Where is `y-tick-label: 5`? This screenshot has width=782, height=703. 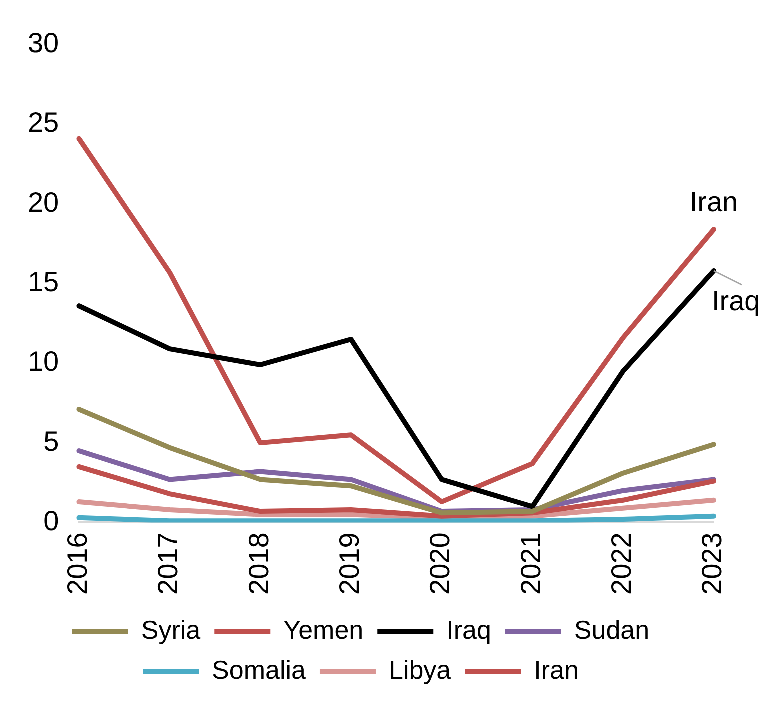
y-tick-label: 5 is located at coordinates (52, 441).